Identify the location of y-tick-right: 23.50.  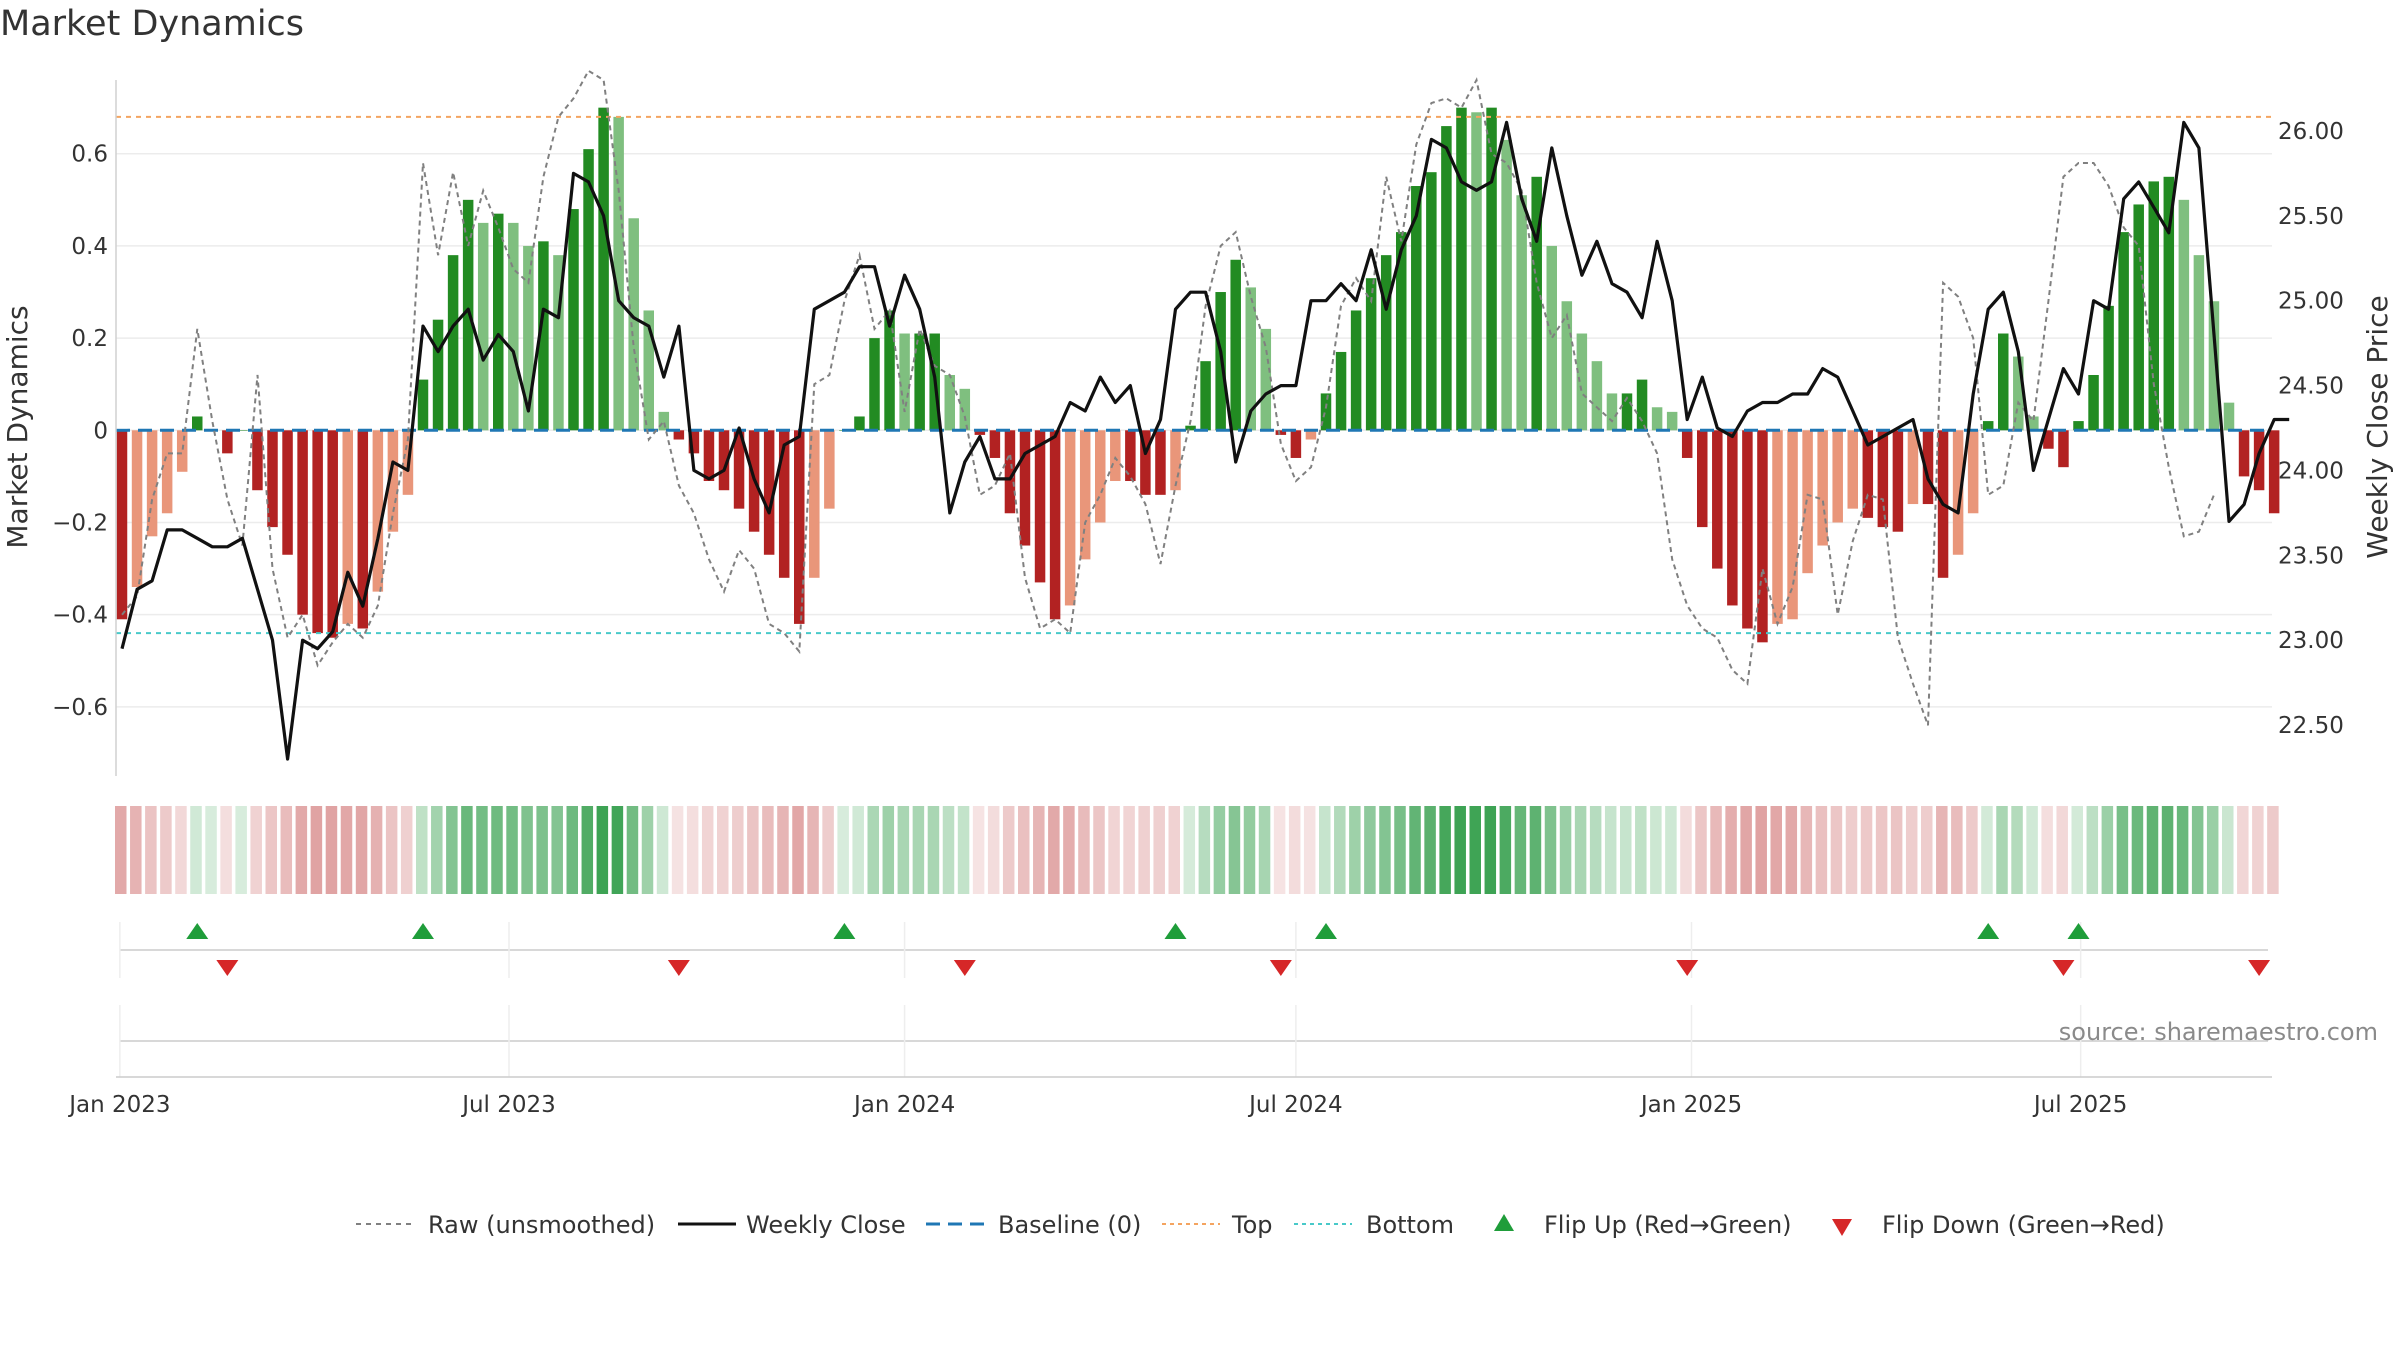
(2311, 556).